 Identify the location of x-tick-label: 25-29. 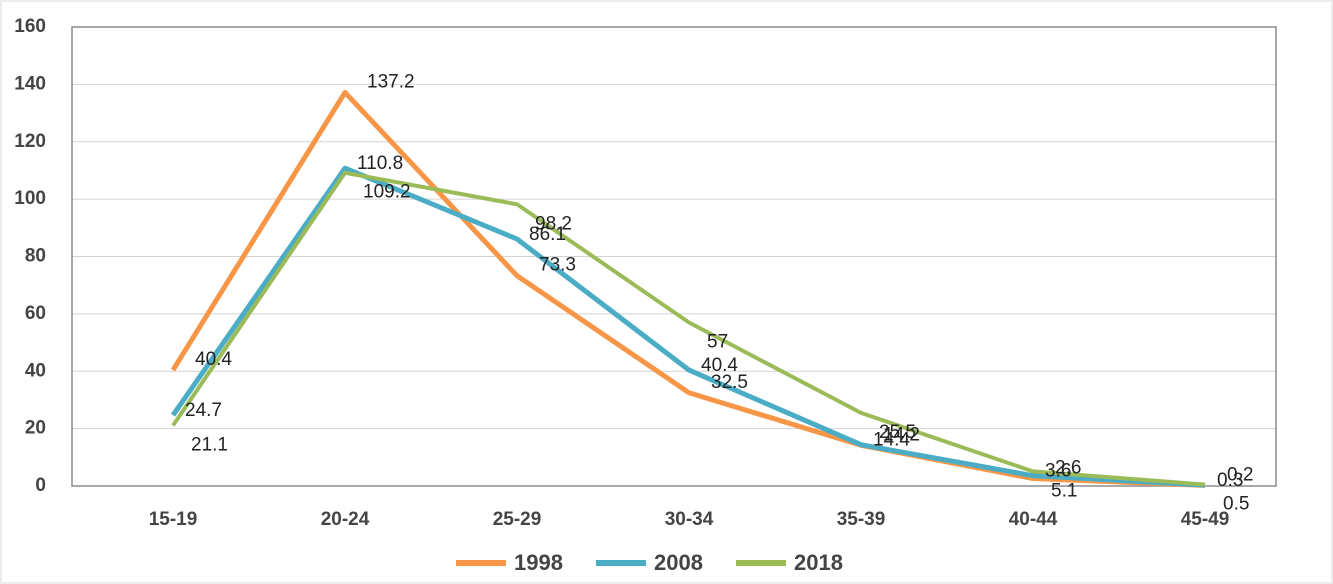
(517, 519).